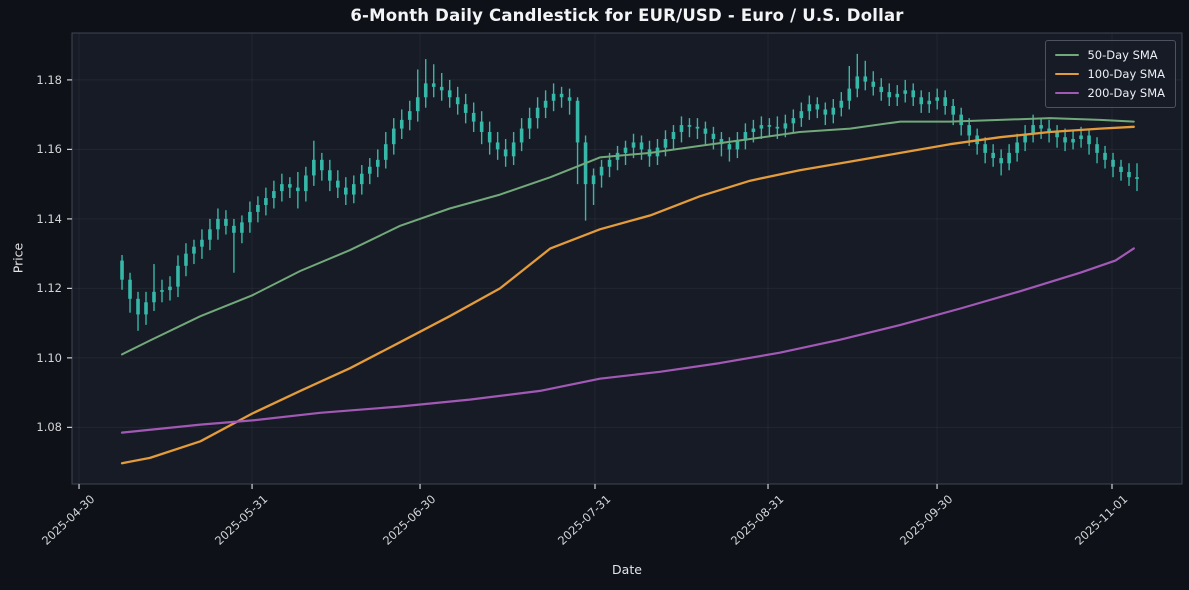  I want to click on y-tick-label: 1.12, so click(49, 288).